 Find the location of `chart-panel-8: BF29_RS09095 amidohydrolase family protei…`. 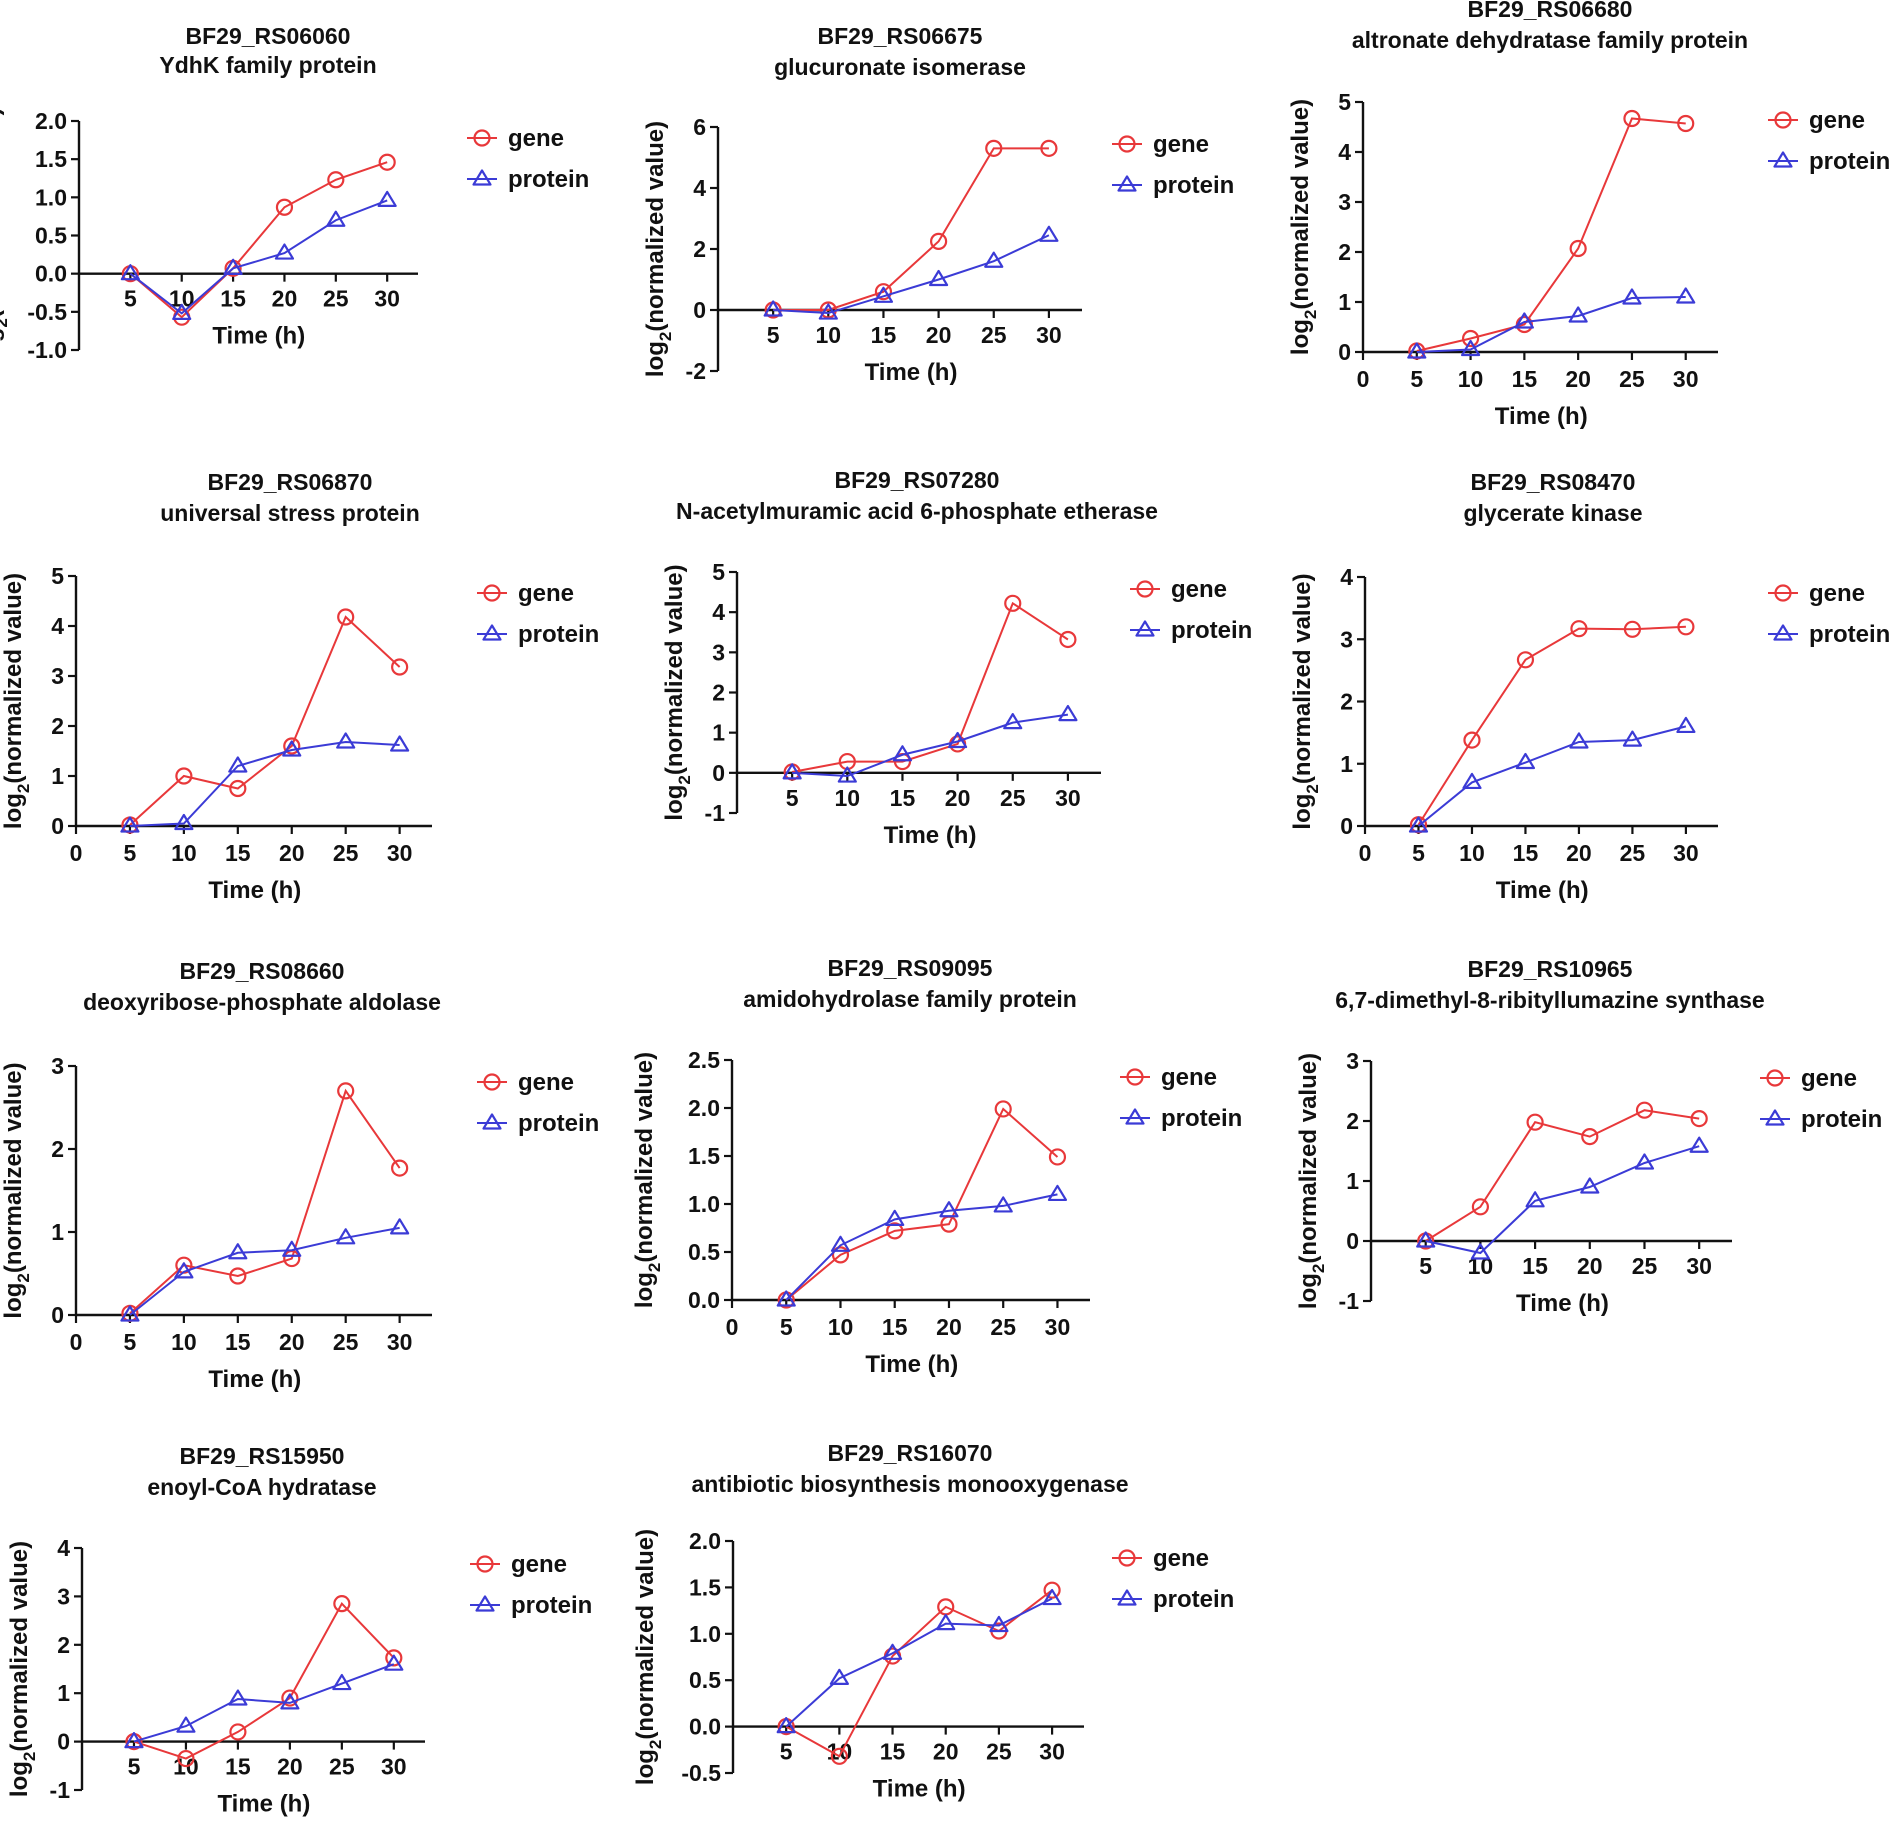

chart-panel-8: BF29_RS09095 amidohydrolase family protei… is located at coordinates (936, 1166).